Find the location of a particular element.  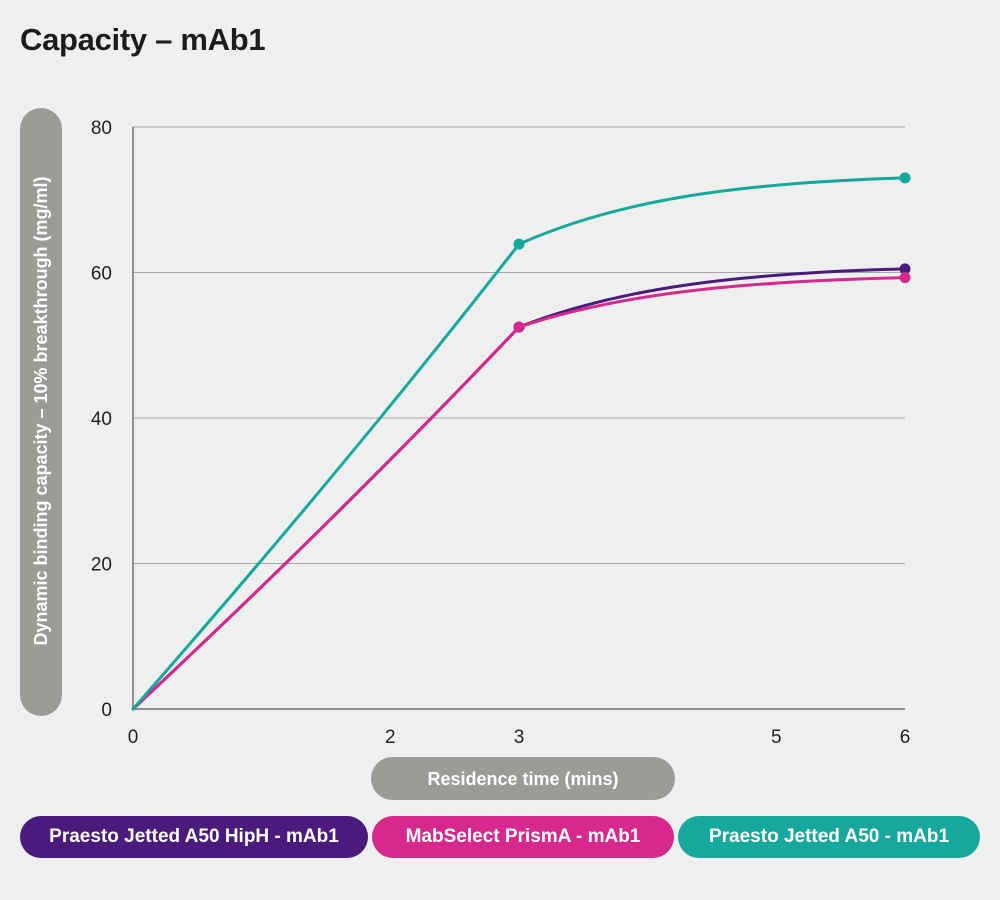

x-tick-5: 5 is located at coordinates (776, 737).